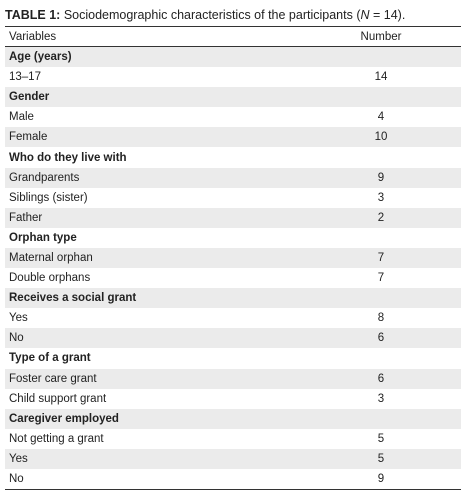 The width and height of the screenshot is (465, 498). What do you see at coordinates (233, 378) in the screenshot?
I see `table-row: Foster care grant 6` at bounding box center [233, 378].